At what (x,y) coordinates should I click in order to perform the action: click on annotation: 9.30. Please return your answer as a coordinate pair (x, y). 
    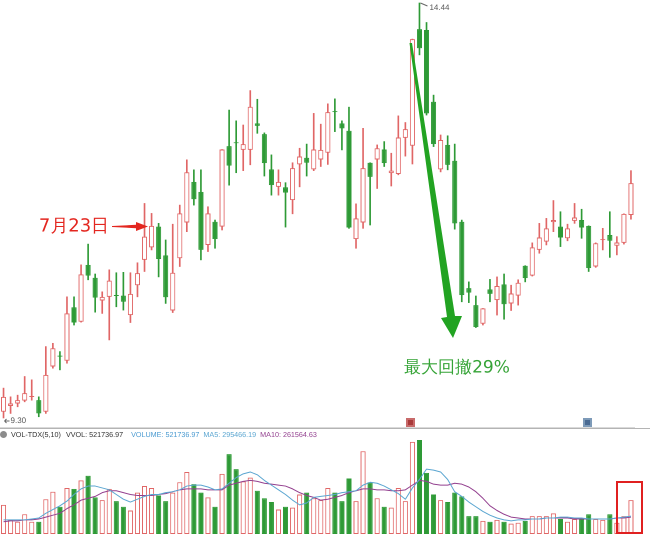
    Looking at the image, I should click on (18, 421).